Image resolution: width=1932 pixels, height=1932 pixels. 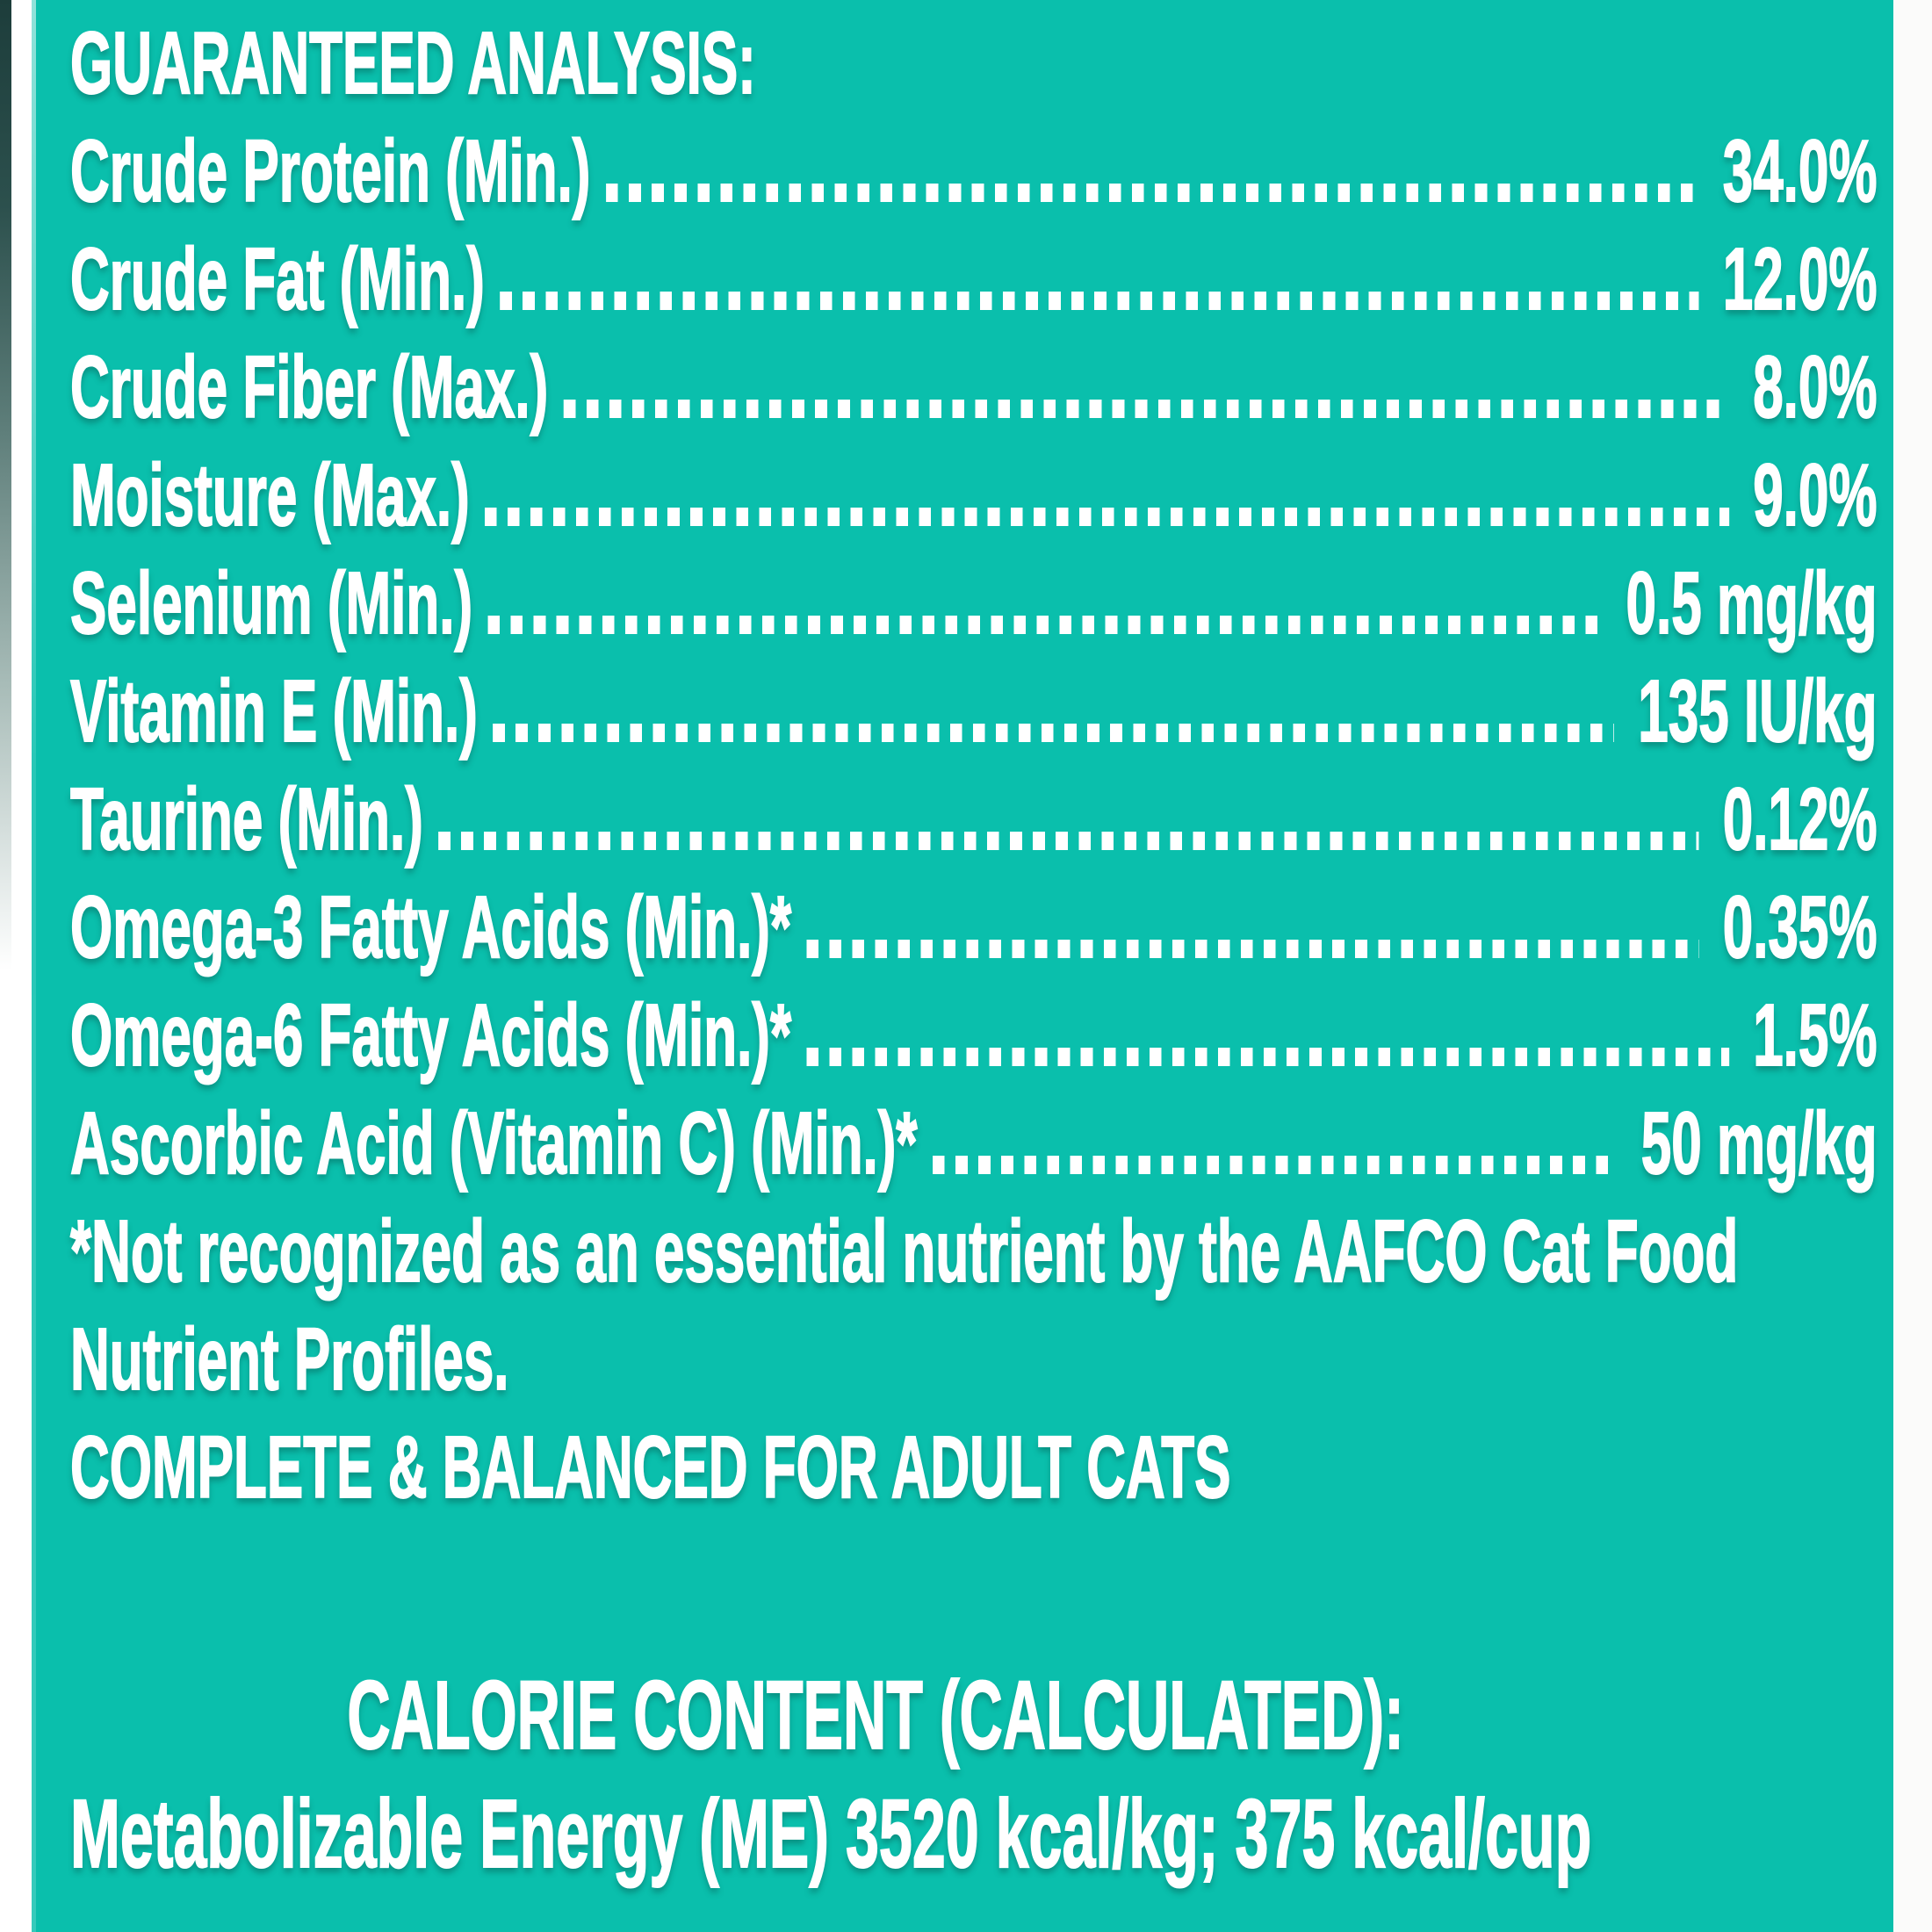 I want to click on nutrient-name: Ascorbic Acid (Vitamin C) (Min.)*, so click(x=494, y=1143).